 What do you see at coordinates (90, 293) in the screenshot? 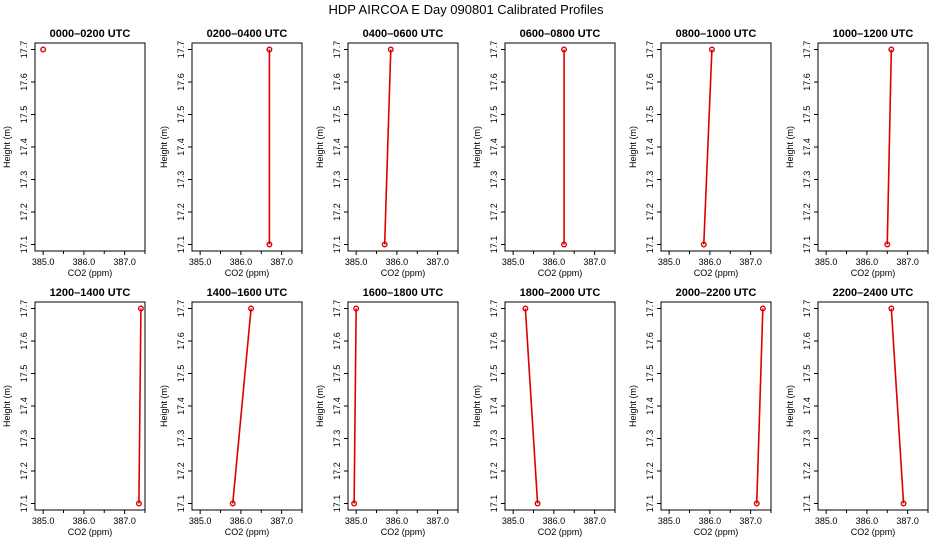
I see `panel-title: 1200–1400 UTC` at bounding box center [90, 293].